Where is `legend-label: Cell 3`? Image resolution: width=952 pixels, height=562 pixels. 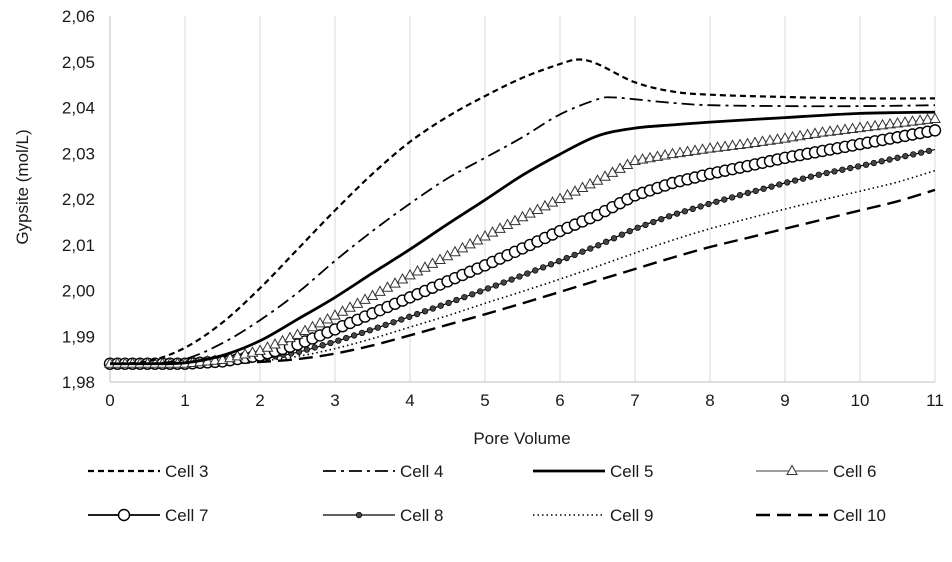 legend-label: Cell 3 is located at coordinates (186, 471).